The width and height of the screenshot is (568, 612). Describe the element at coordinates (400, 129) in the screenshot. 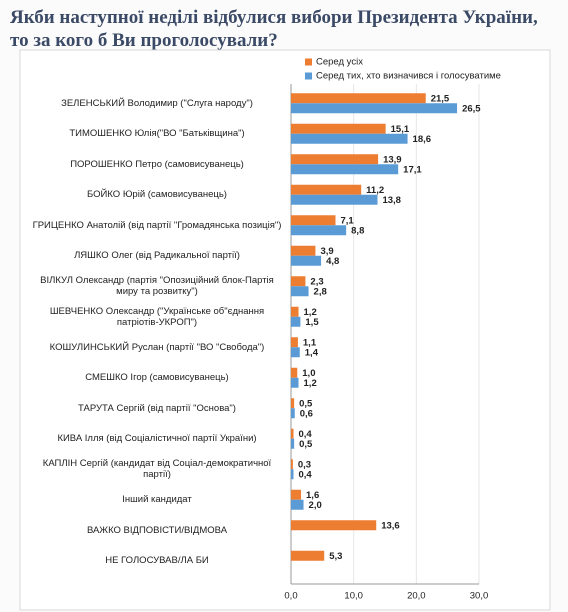

I see `value-label: 15,1` at that location.